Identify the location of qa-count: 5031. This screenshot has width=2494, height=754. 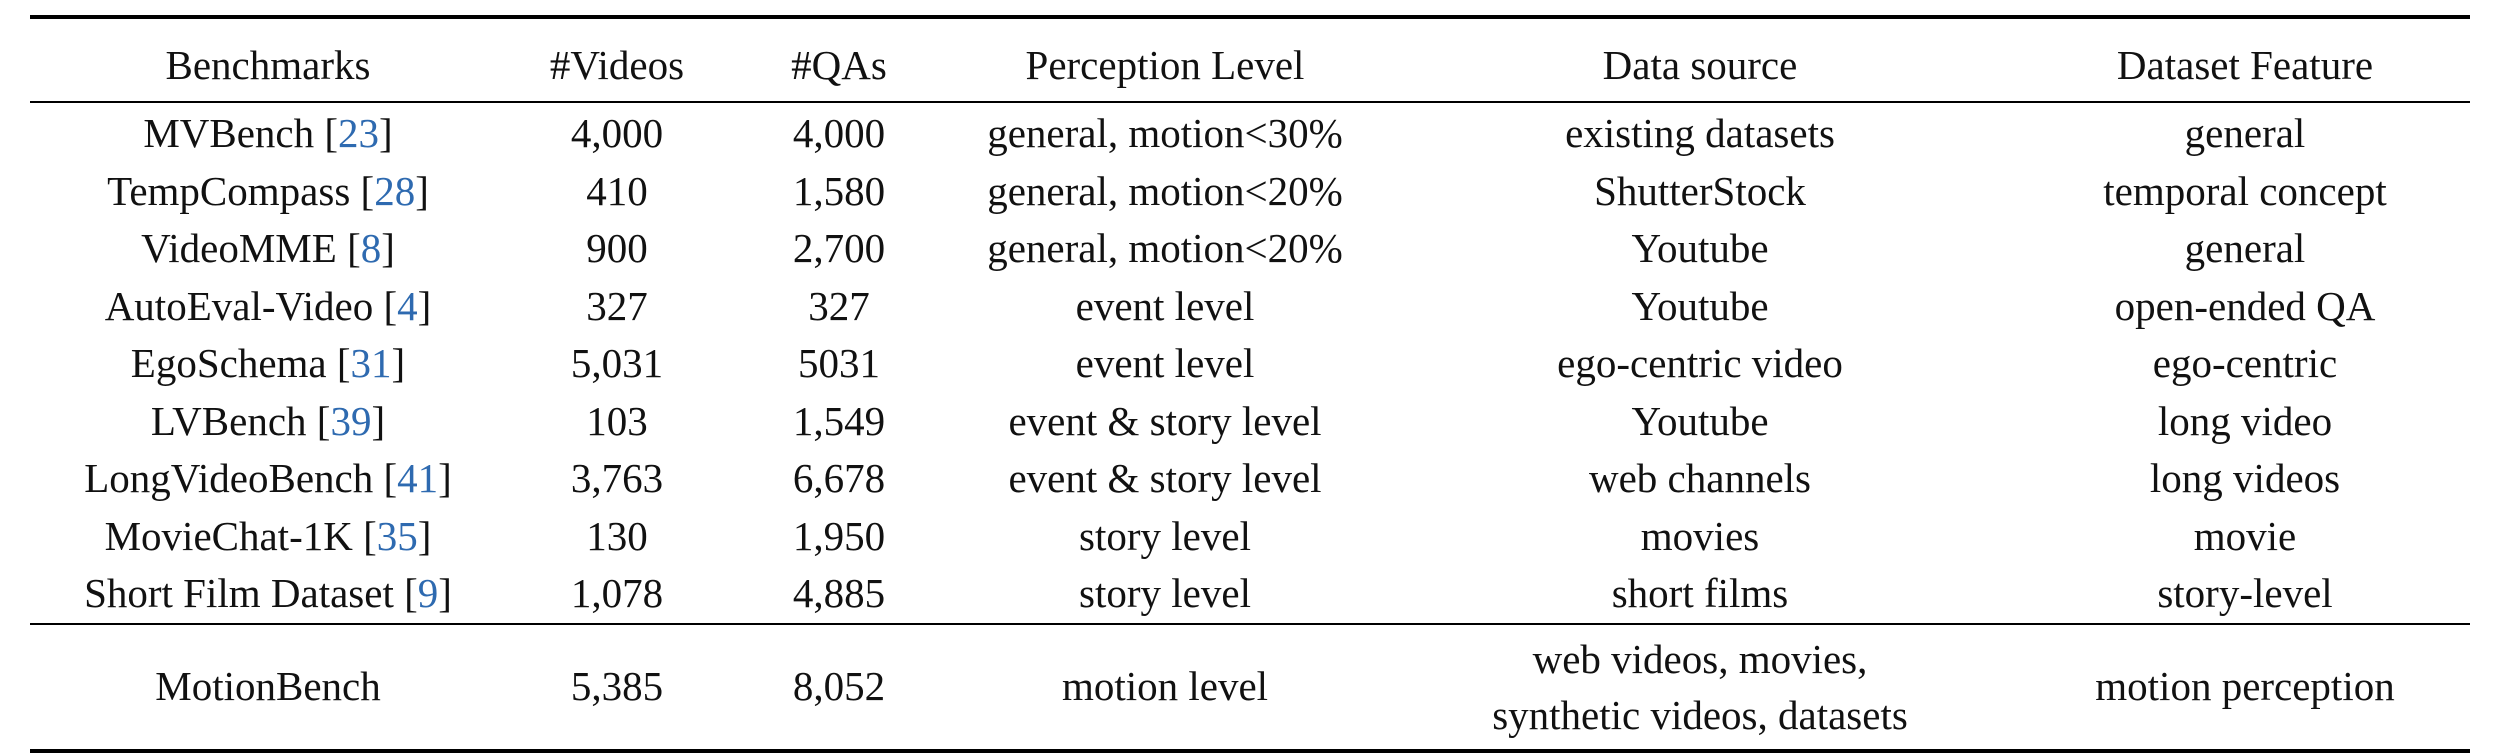
(839, 363).